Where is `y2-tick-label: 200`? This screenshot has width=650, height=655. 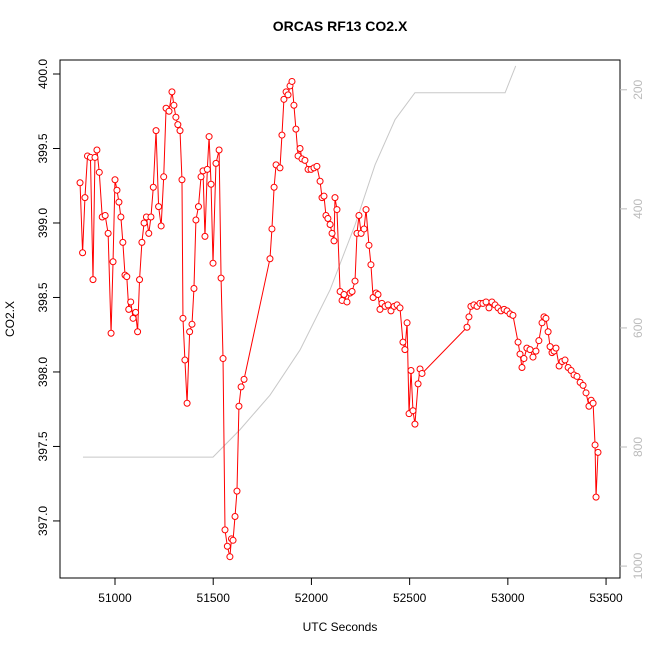 y2-tick-label: 200 is located at coordinates (638, 89).